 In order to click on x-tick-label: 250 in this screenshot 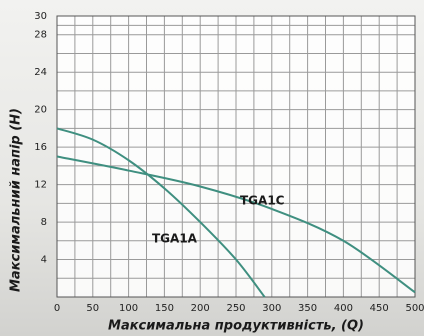, I will do `click(235, 308)`.